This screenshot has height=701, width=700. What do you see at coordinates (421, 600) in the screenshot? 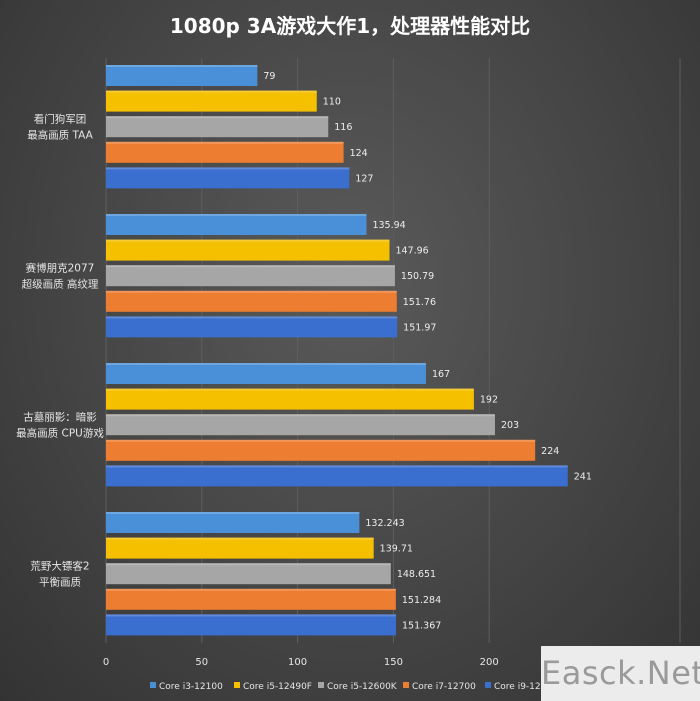
I see `data-label: 151.284` at bounding box center [421, 600].